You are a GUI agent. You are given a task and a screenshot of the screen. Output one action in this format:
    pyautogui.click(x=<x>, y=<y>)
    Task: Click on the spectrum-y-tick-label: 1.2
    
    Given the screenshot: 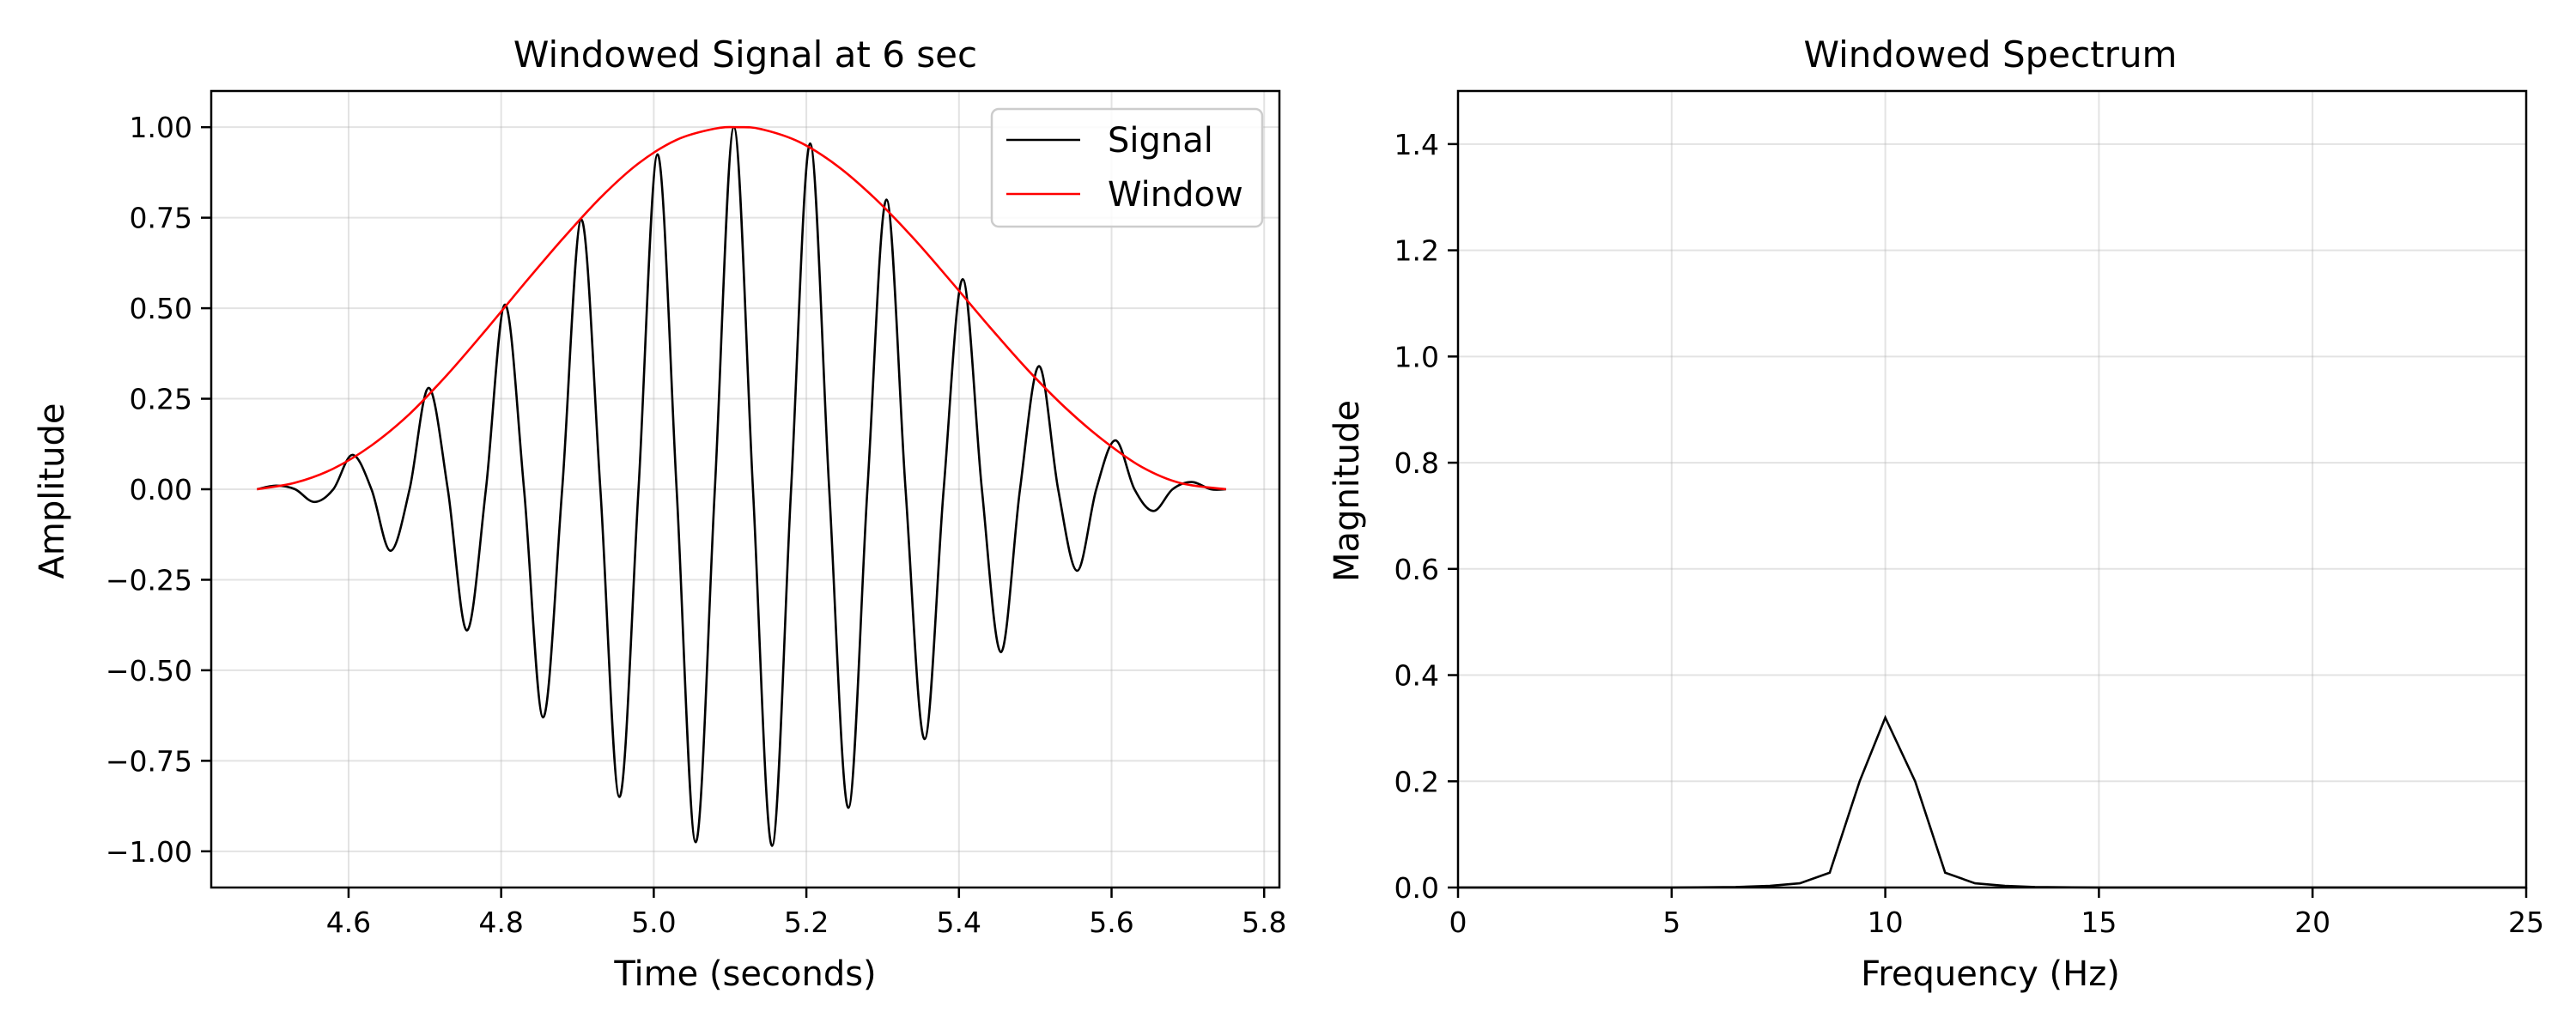 What is the action you would take?
    pyautogui.click(x=1416, y=251)
    